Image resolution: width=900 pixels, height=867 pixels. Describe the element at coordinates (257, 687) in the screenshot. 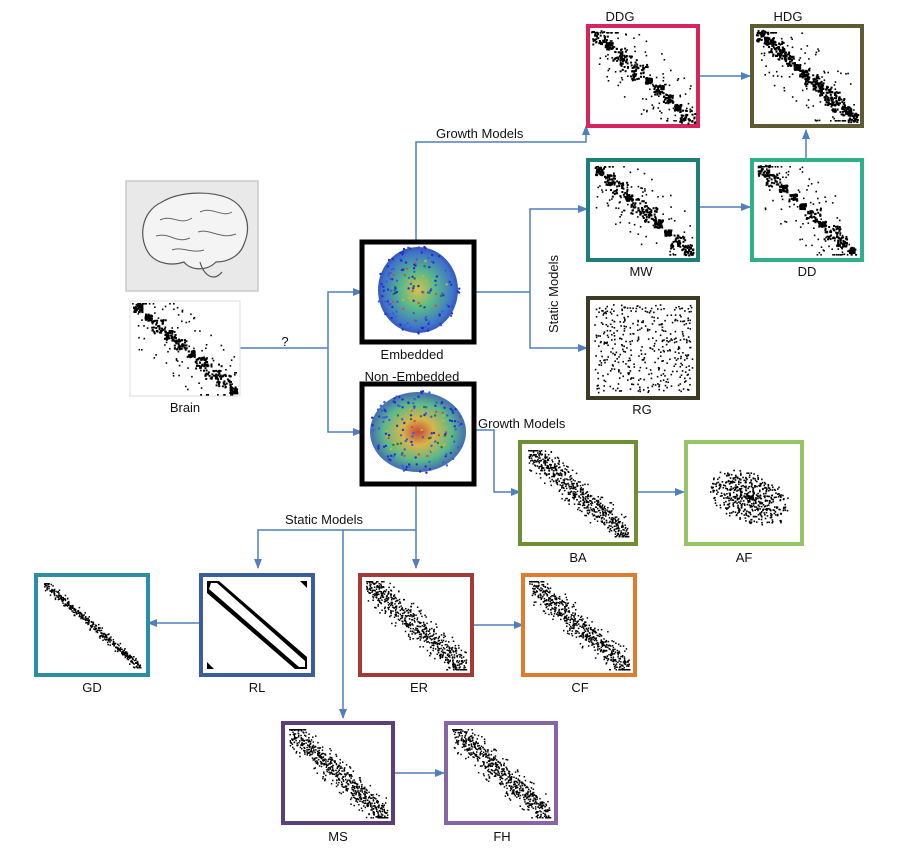

I see `rl-label: RL` at that location.